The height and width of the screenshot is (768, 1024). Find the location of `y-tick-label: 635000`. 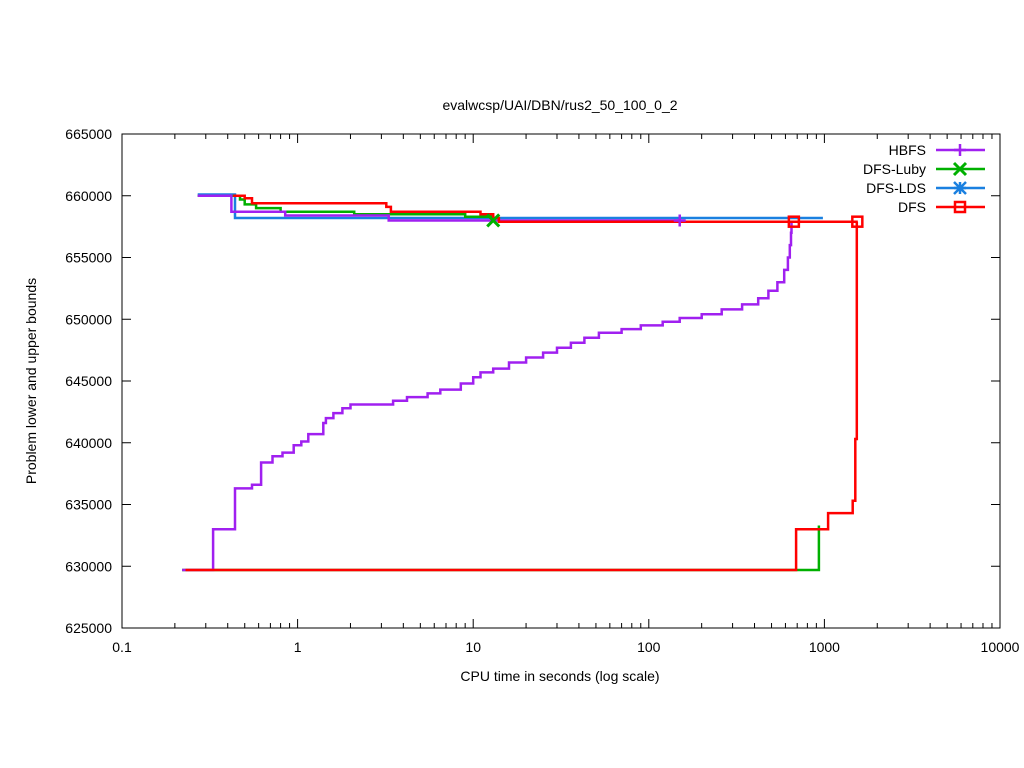

y-tick-label: 635000 is located at coordinates (88, 505).